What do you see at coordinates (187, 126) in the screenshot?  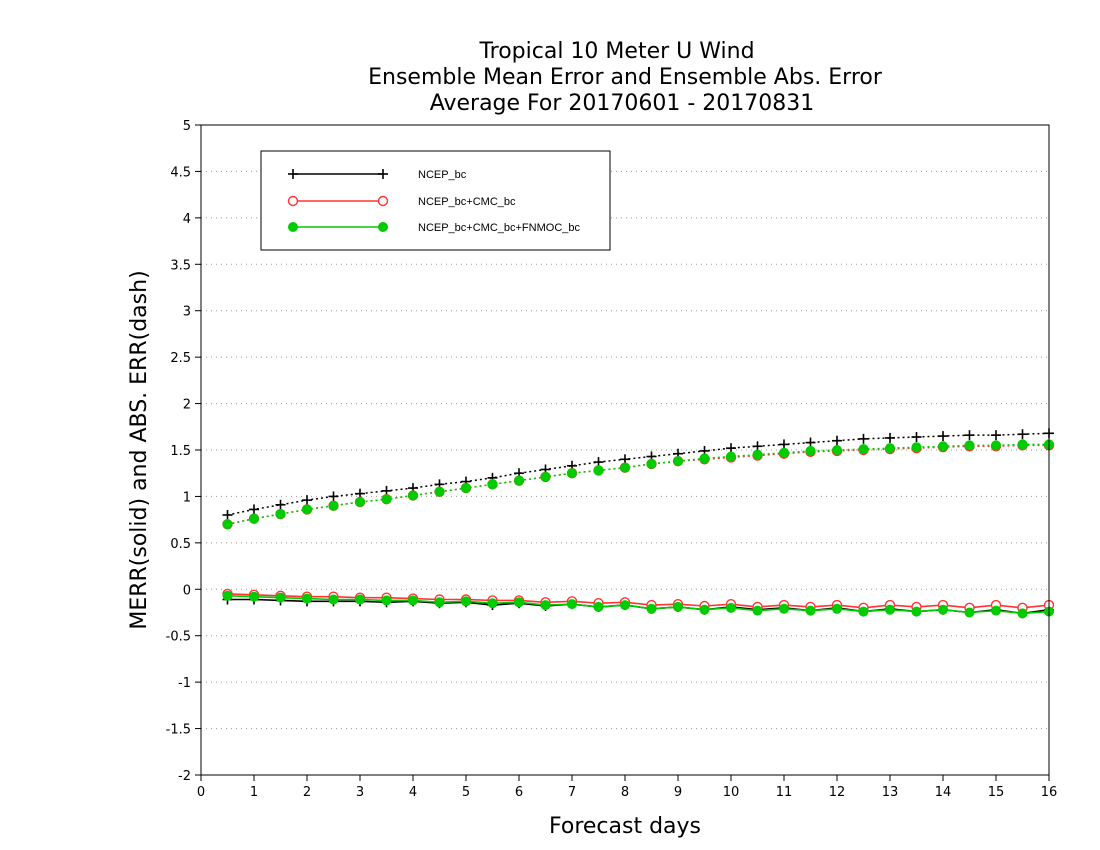 I see `y-tick-label: 5` at bounding box center [187, 126].